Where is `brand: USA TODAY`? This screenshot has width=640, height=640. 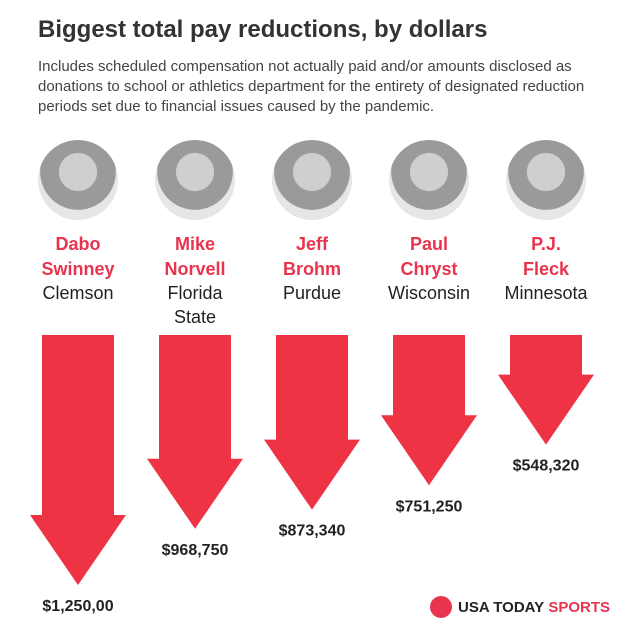 brand: USA TODAY is located at coordinates (501, 607).